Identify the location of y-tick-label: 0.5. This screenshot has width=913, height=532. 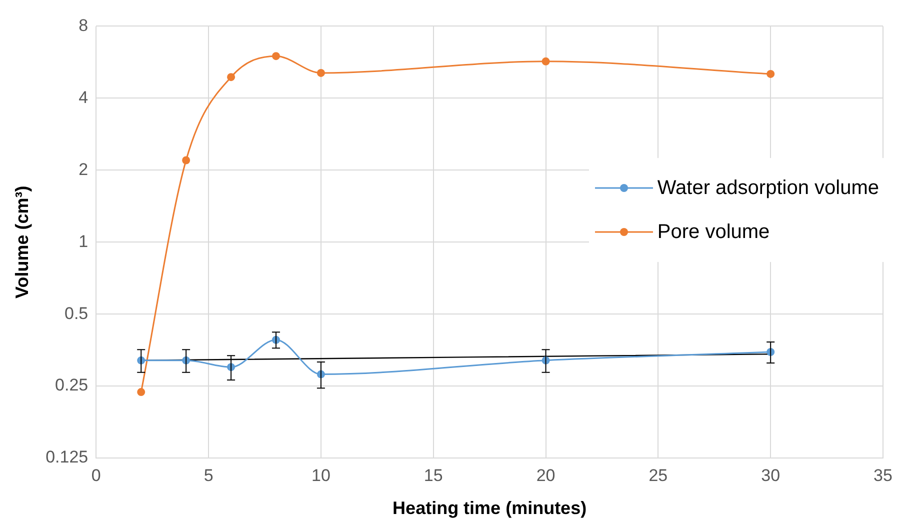
(76, 313).